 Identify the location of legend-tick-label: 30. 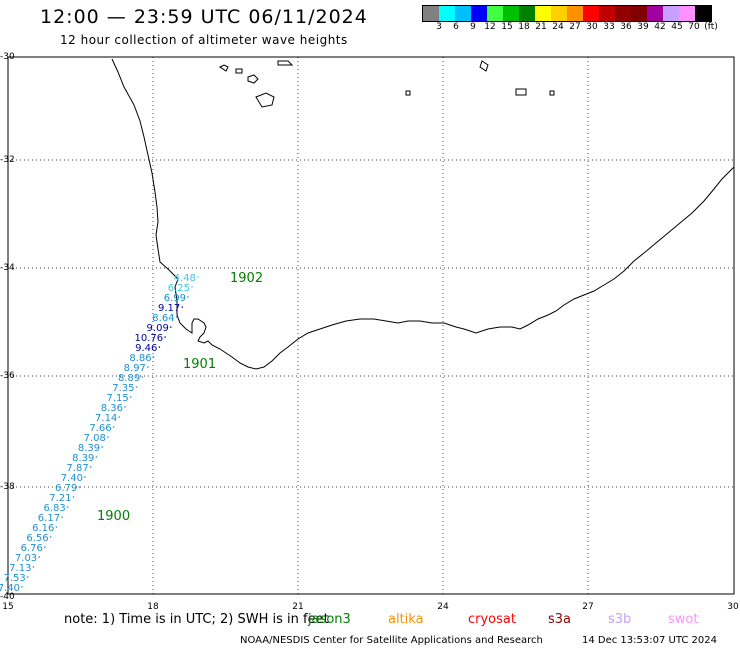
(592, 27).